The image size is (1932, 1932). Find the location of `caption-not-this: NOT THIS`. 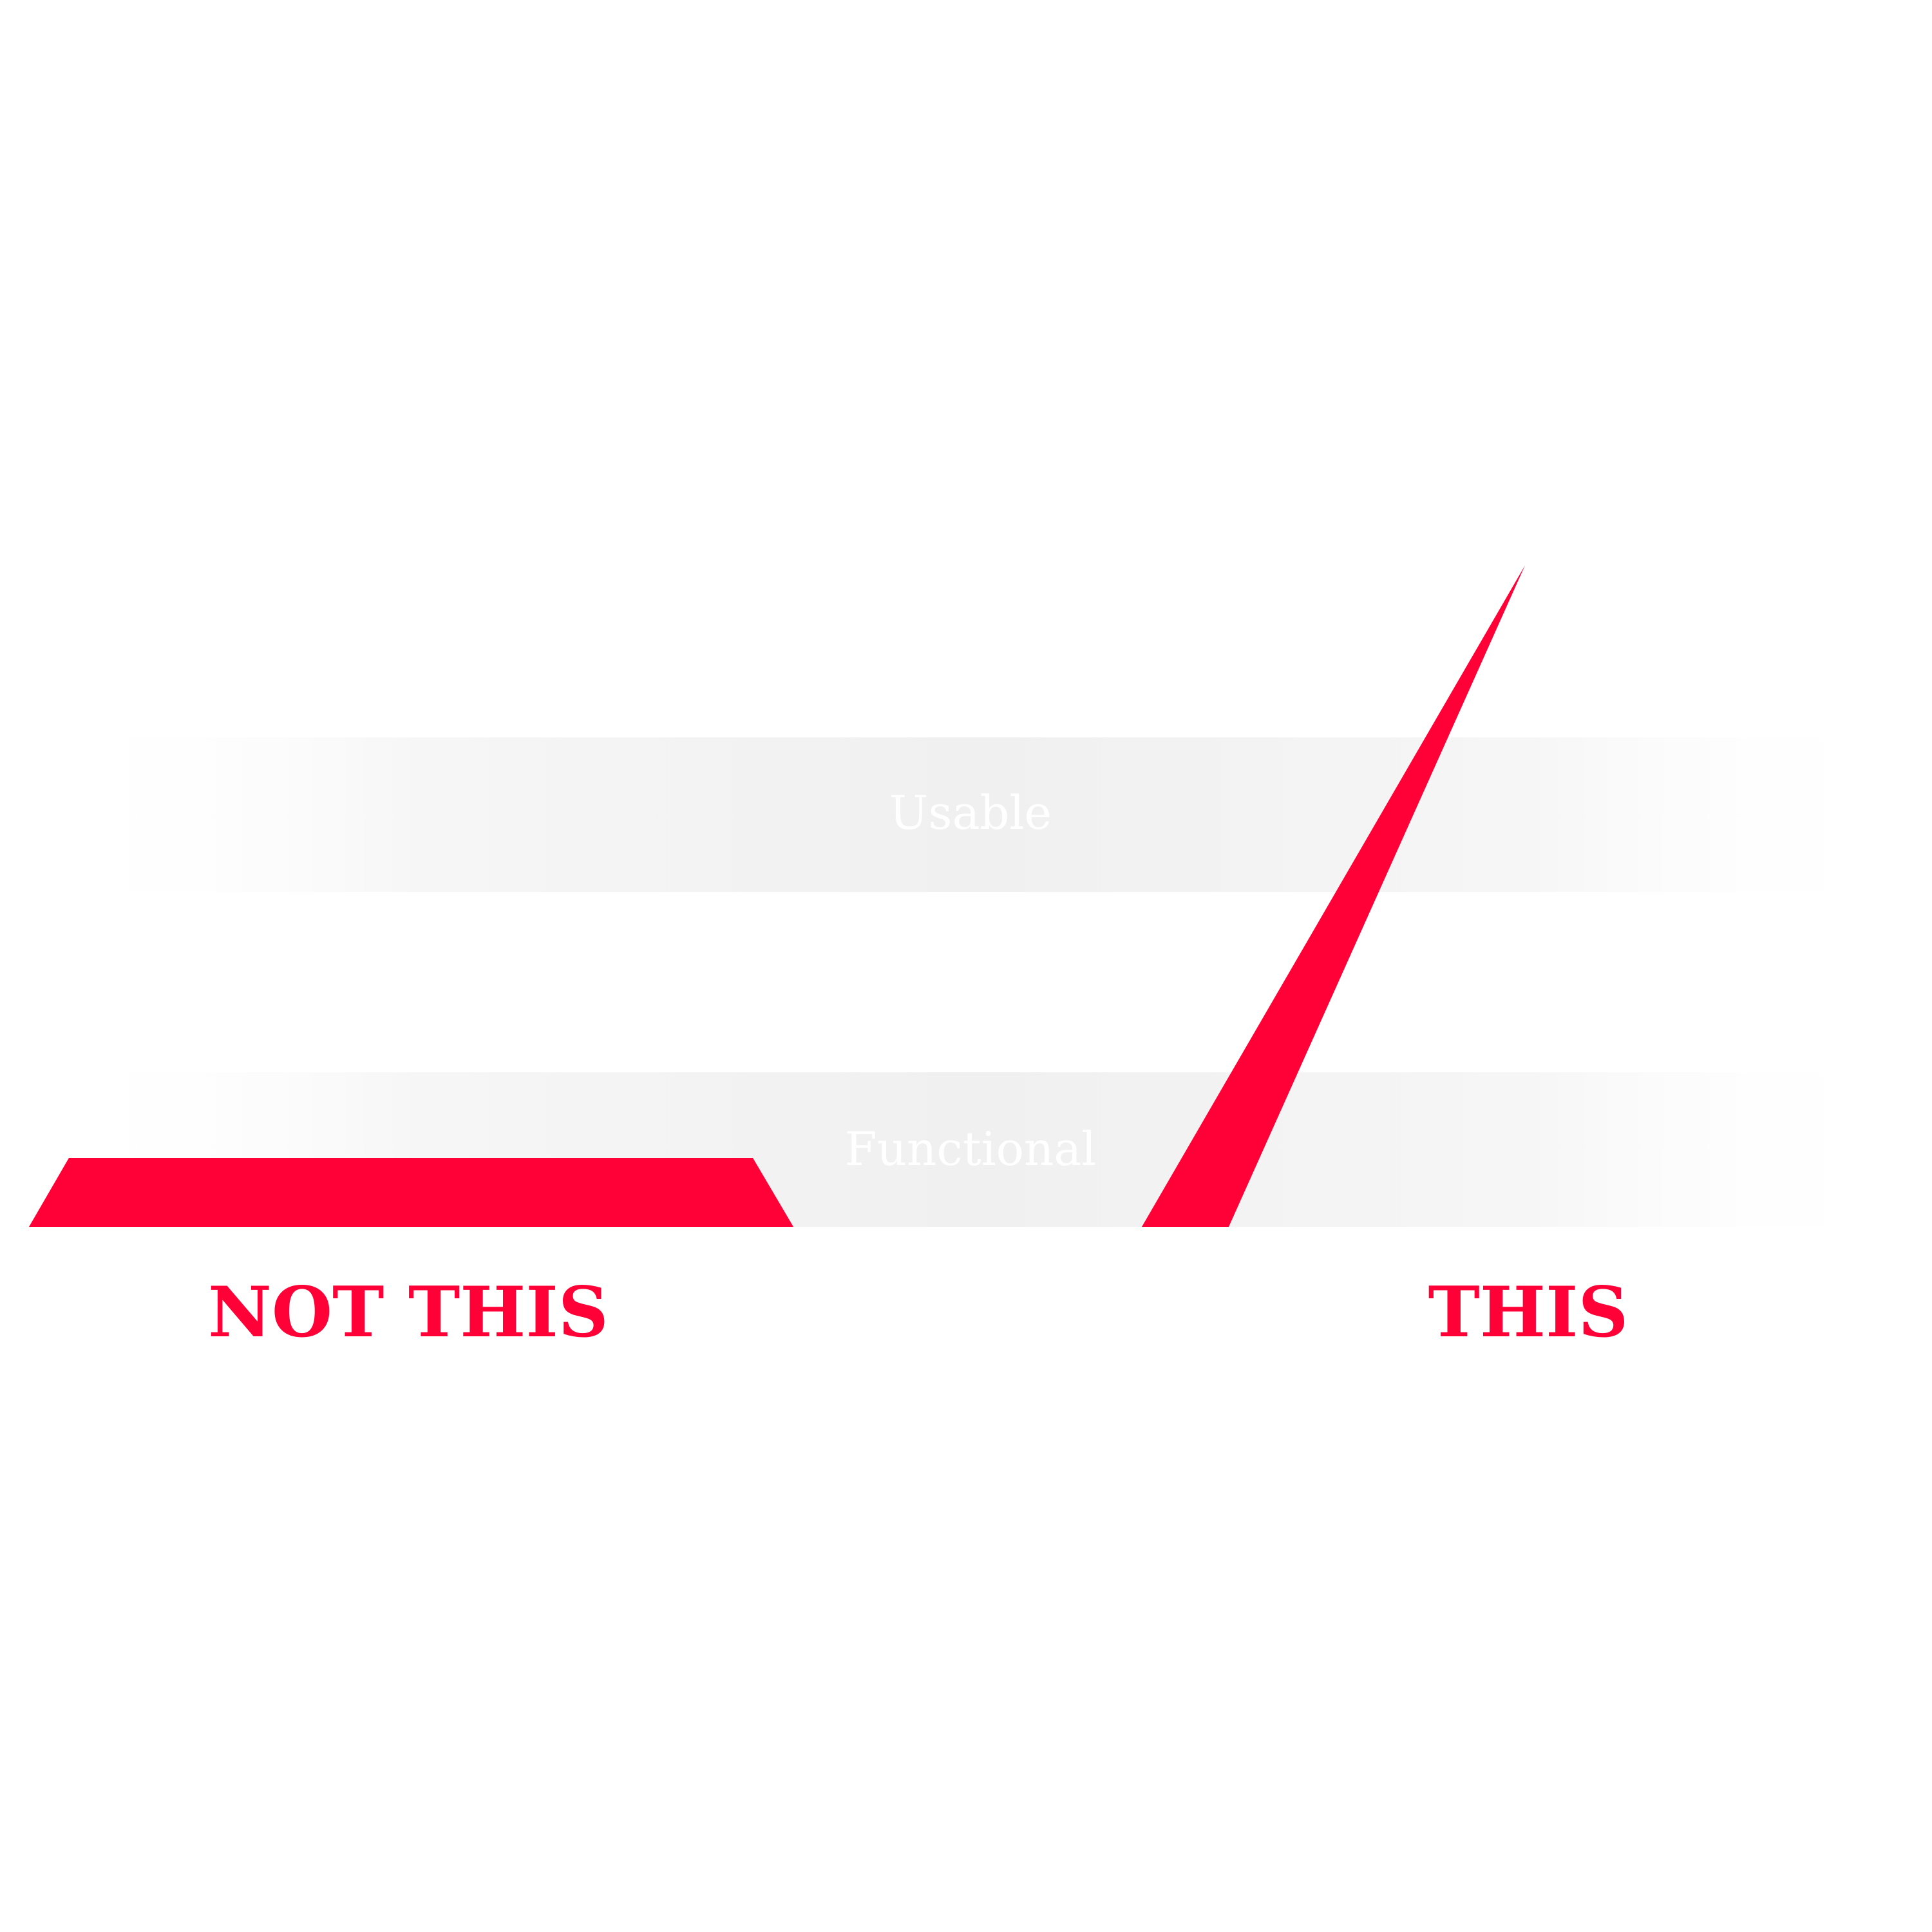

caption-not-this: NOT THIS is located at coordinates (409, 1313).